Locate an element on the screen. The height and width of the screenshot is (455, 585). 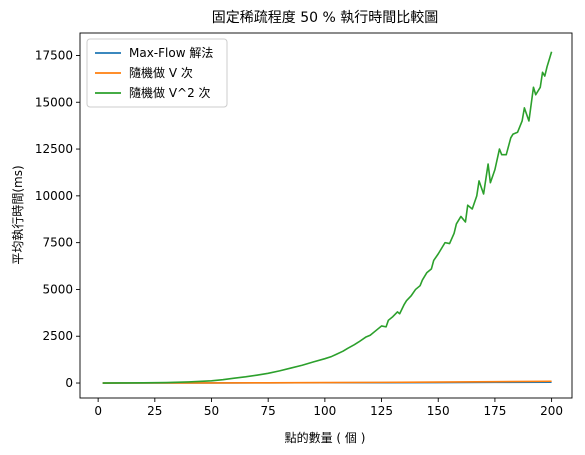
legend-box is located at coordinates (157, 73).